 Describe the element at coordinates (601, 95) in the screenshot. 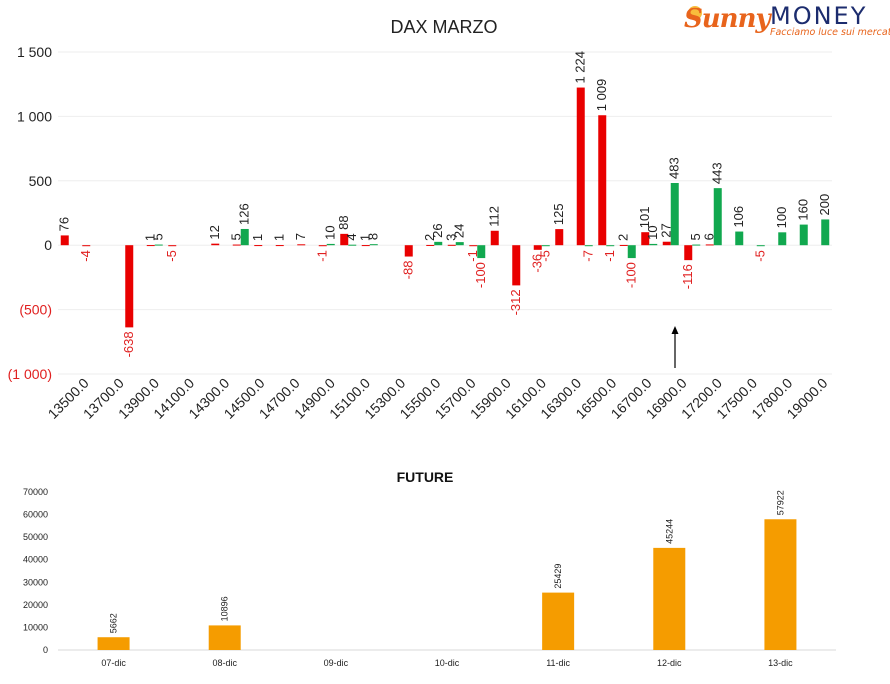

I see `data-label: 1 009` at that location.